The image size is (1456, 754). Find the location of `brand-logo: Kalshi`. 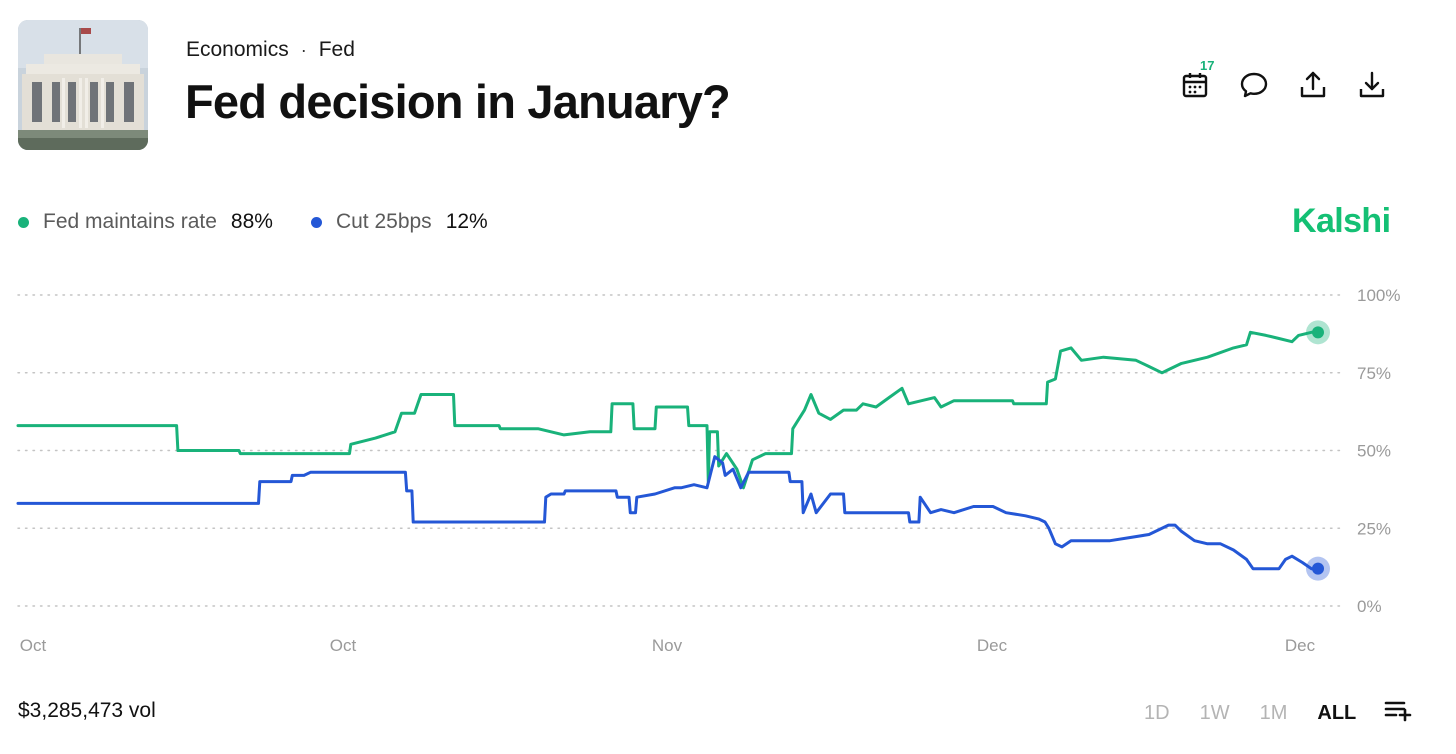

brand-logo: Kalshi is located at coordinates (1341, 221).